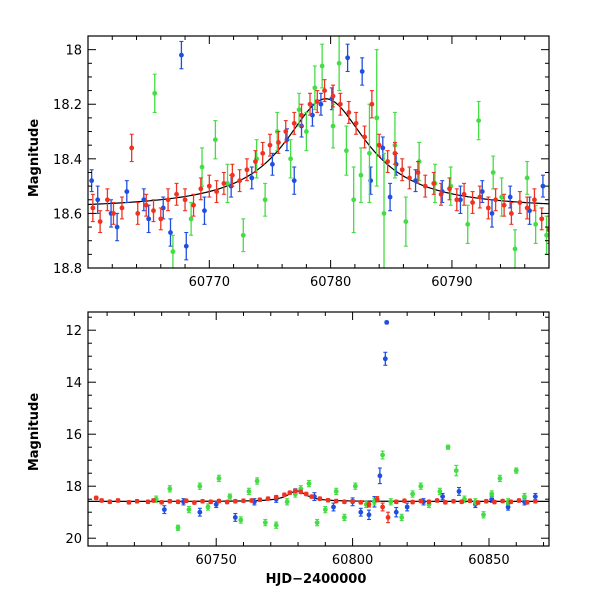  Describe the element at coordinates (34, 432) in the screenshot. I see `bottom-panel-y-axis-label: Magnitude` at that location.